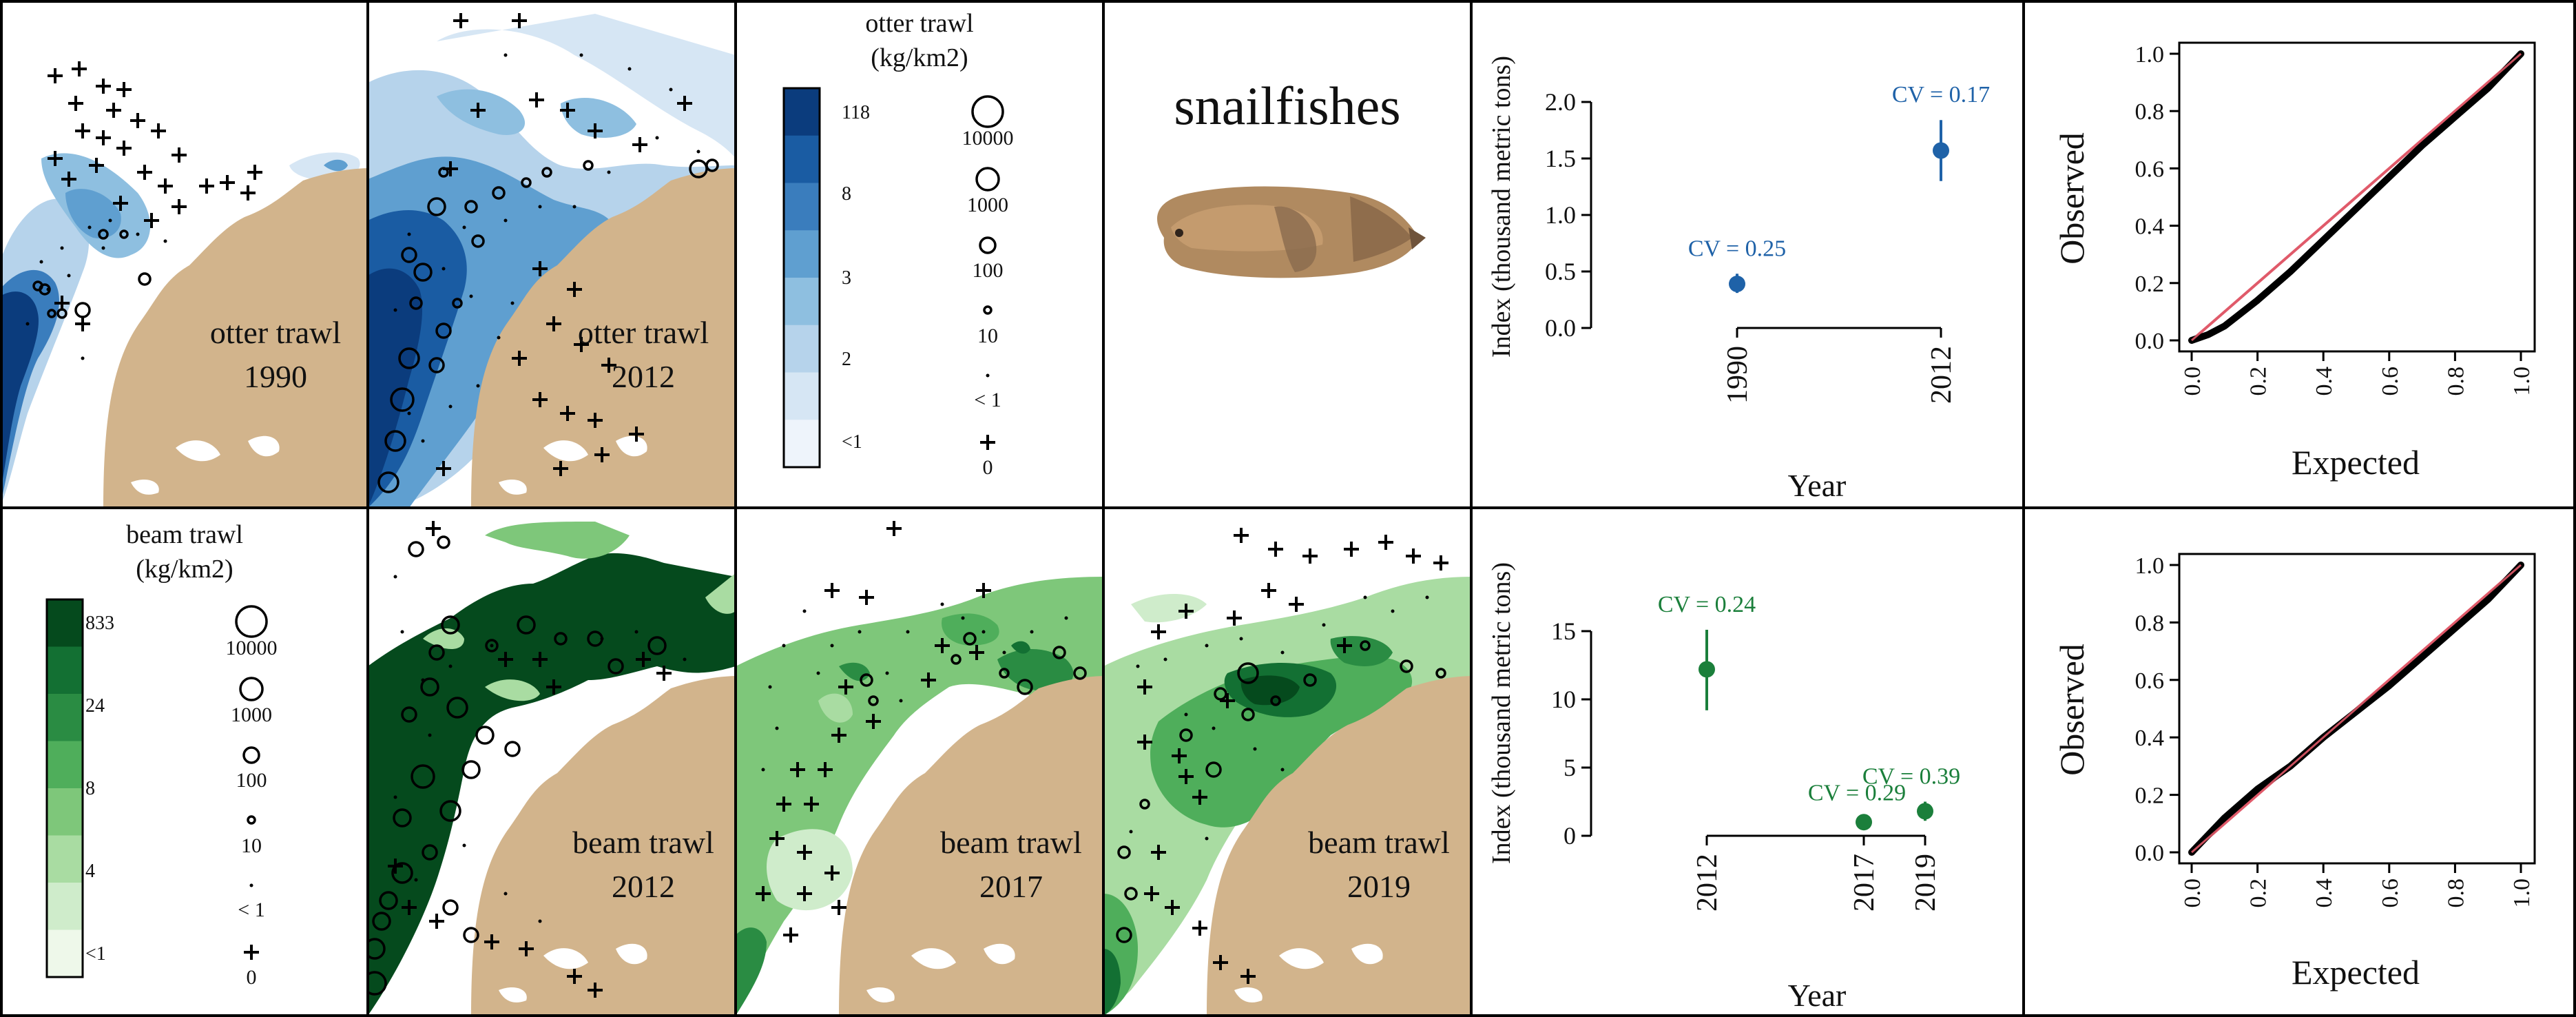 The height and width of the screenshot is (1017, 2576). What do you see at coordinates (2150, 227) in the screenshot?
I see `y-tick-label: 0.4` at bounding box center [2150, 227].